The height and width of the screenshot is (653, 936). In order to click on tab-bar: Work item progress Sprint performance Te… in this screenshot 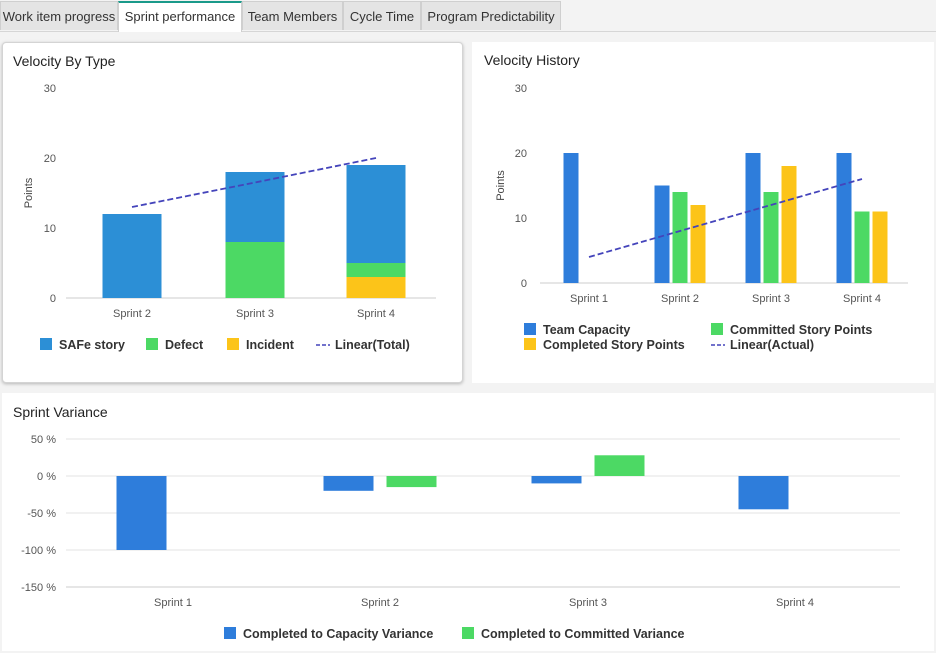, I will do `click(468, 16)`.